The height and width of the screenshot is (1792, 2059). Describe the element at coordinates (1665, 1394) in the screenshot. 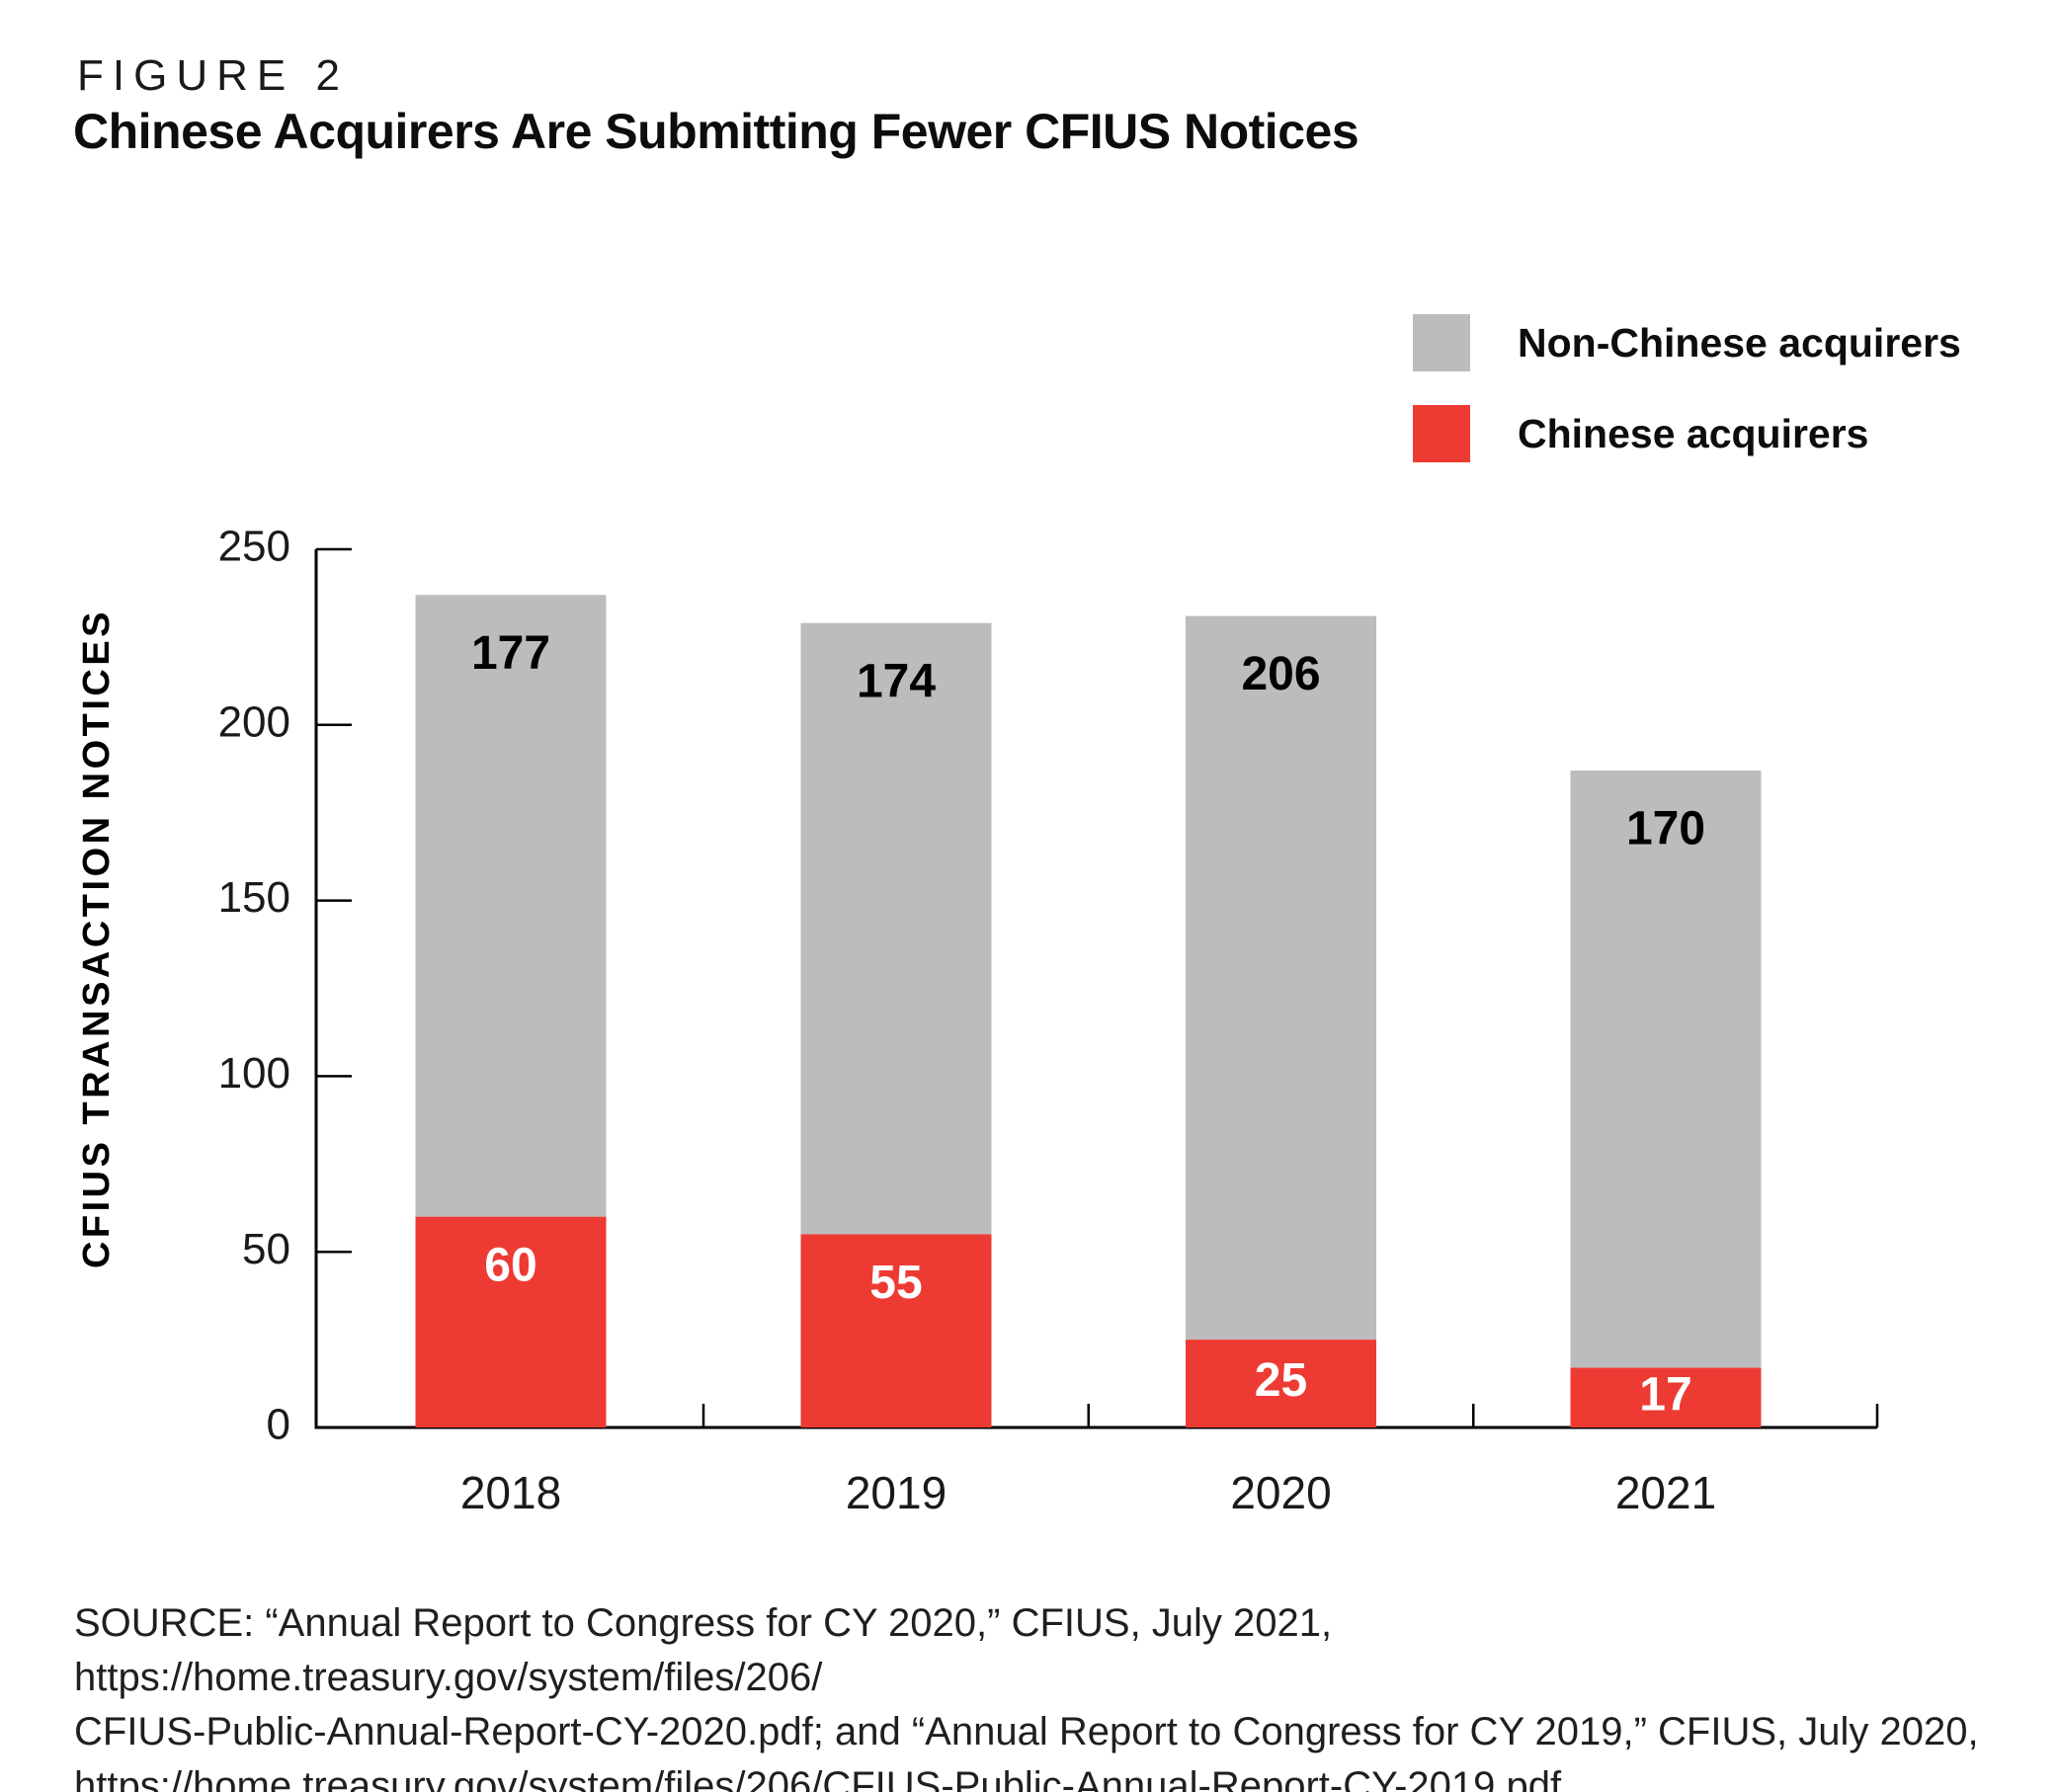

I see `bar-value-chinese-2021: 17` at that location.